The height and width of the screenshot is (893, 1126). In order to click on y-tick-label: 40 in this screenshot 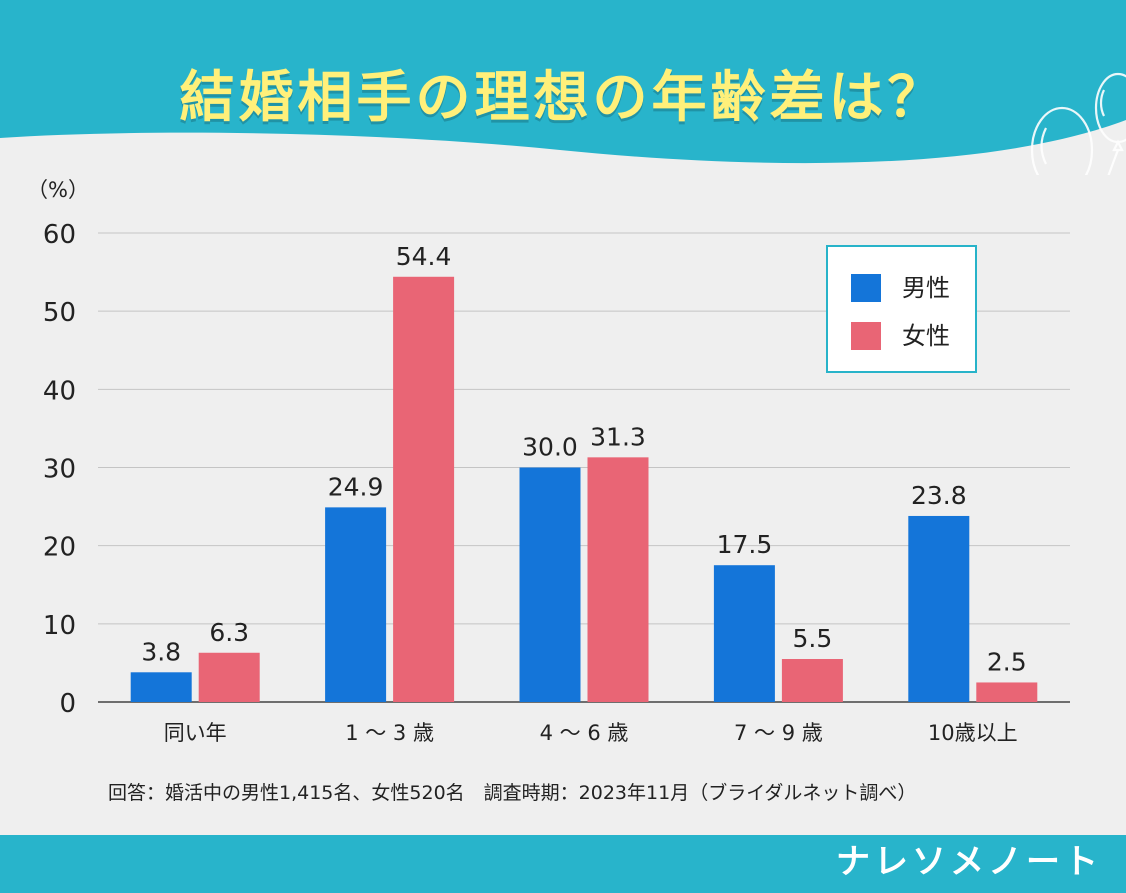, I will do `click(59, 391)`.